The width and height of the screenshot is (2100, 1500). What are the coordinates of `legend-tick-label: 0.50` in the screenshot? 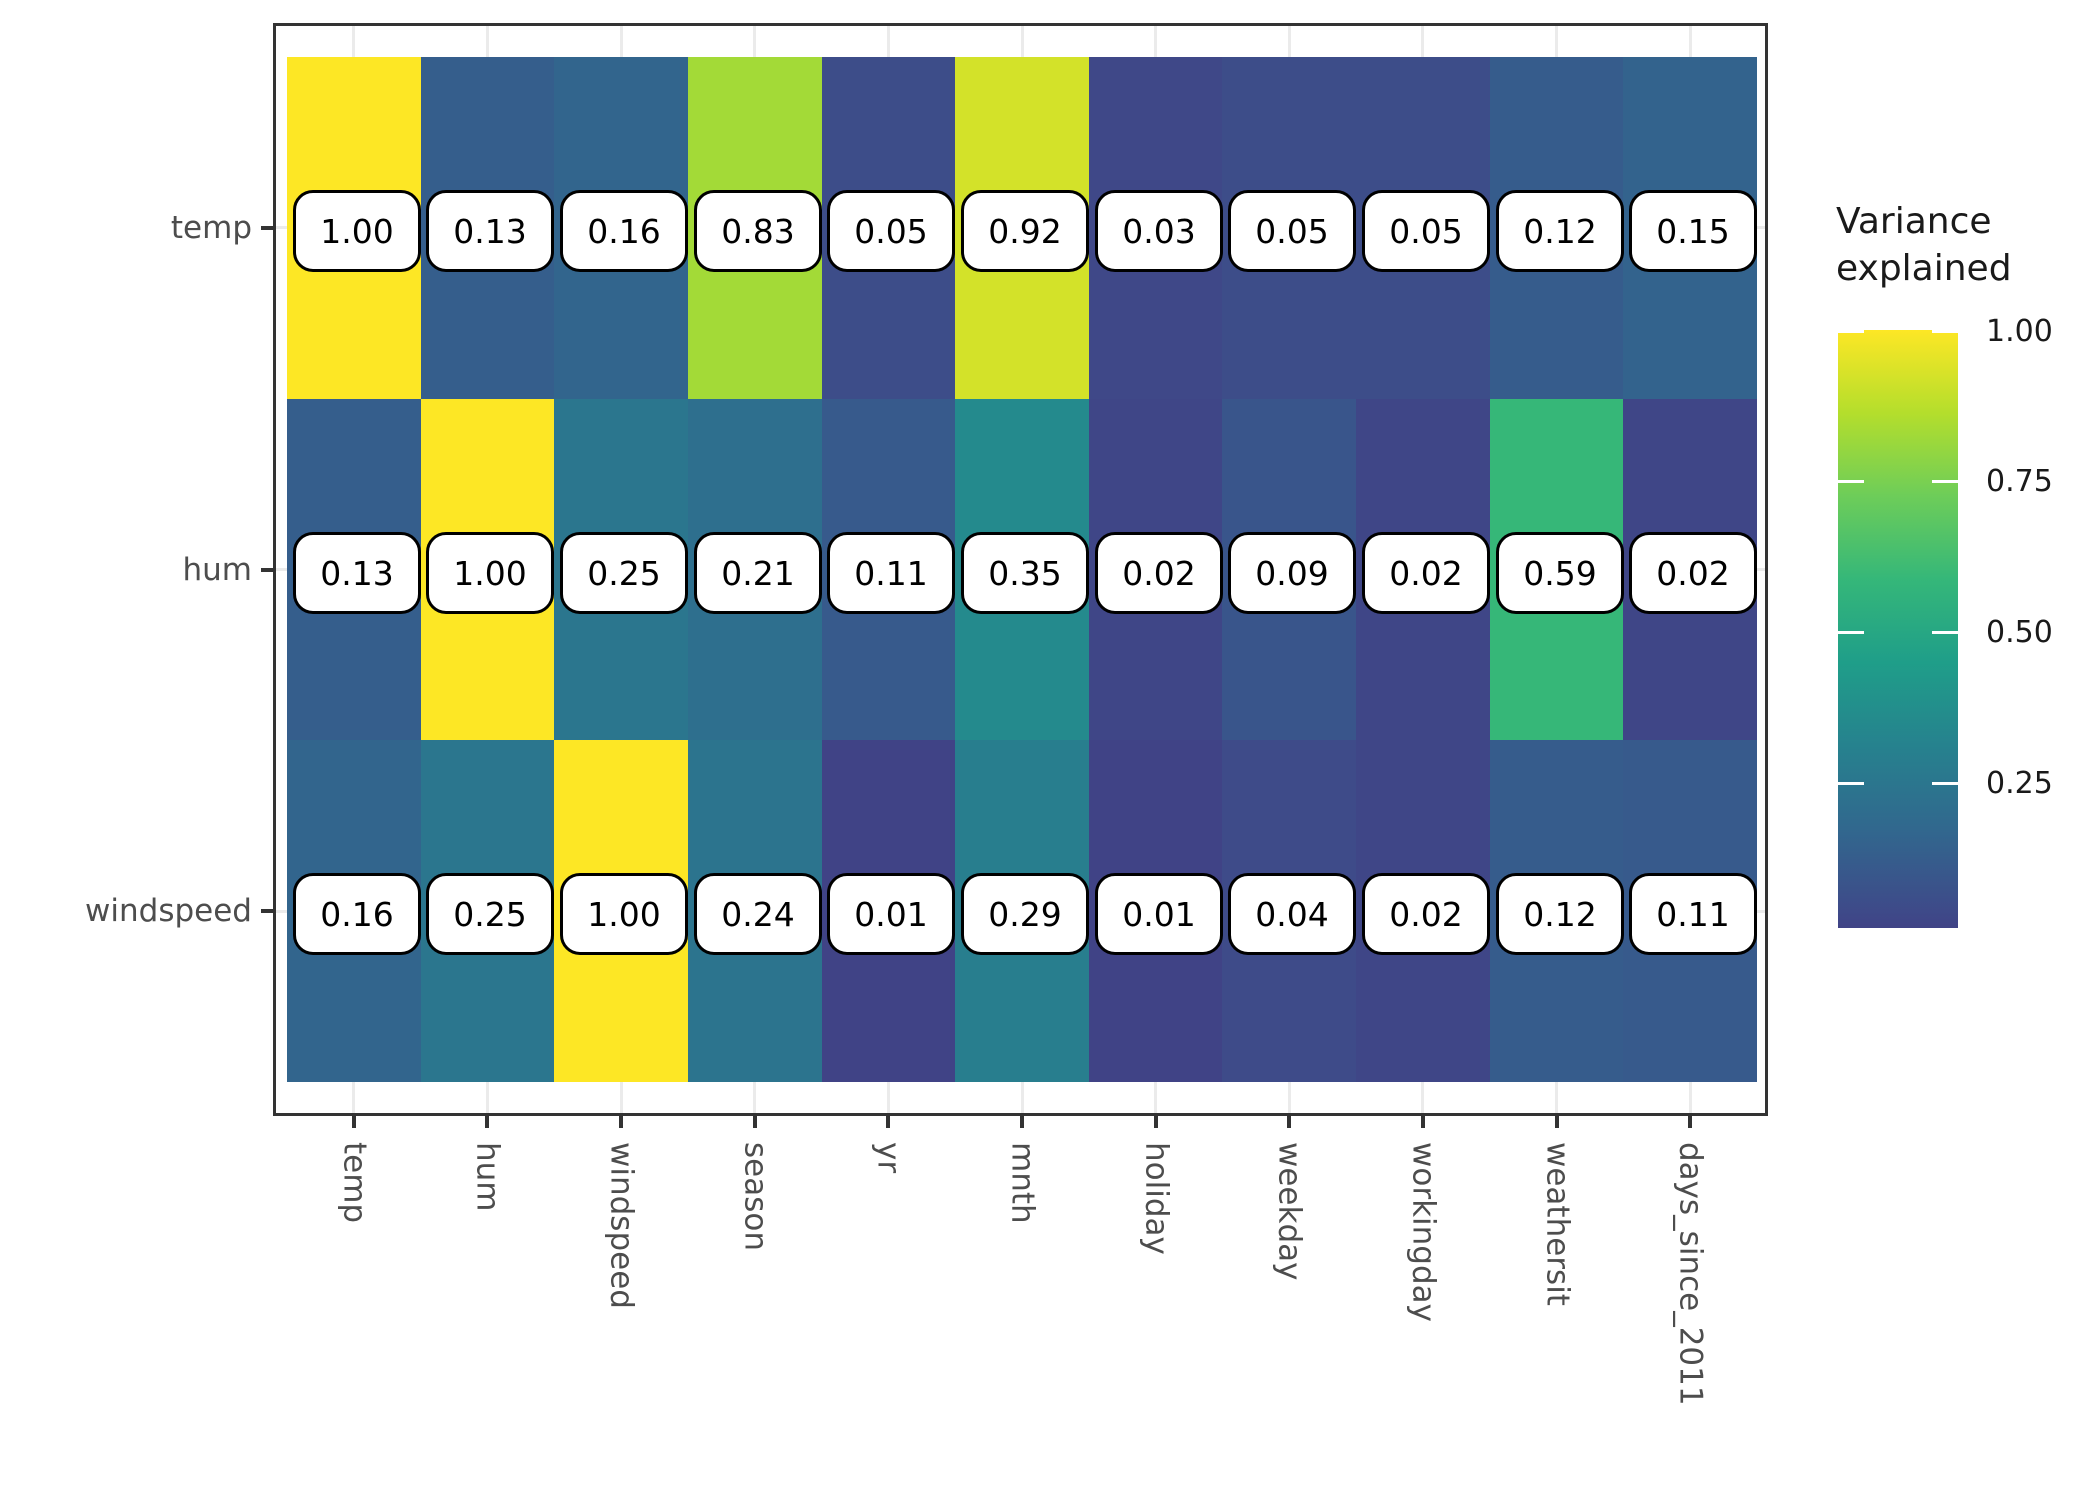 It's located at (2019, 632).